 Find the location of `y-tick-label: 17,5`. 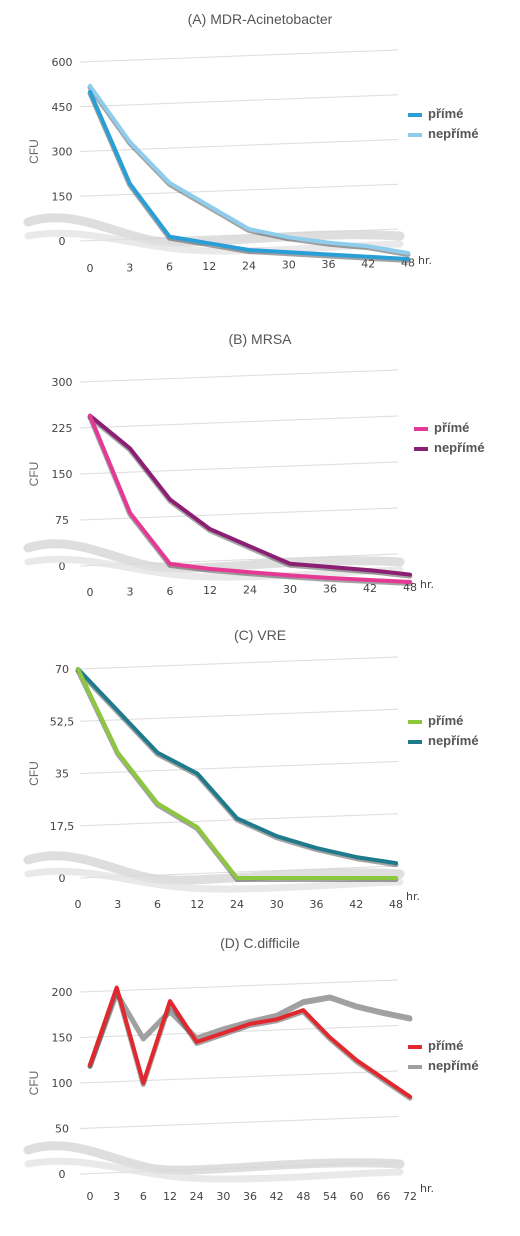

y-tick-label: 17,5 is located at coordinates (62, 826).